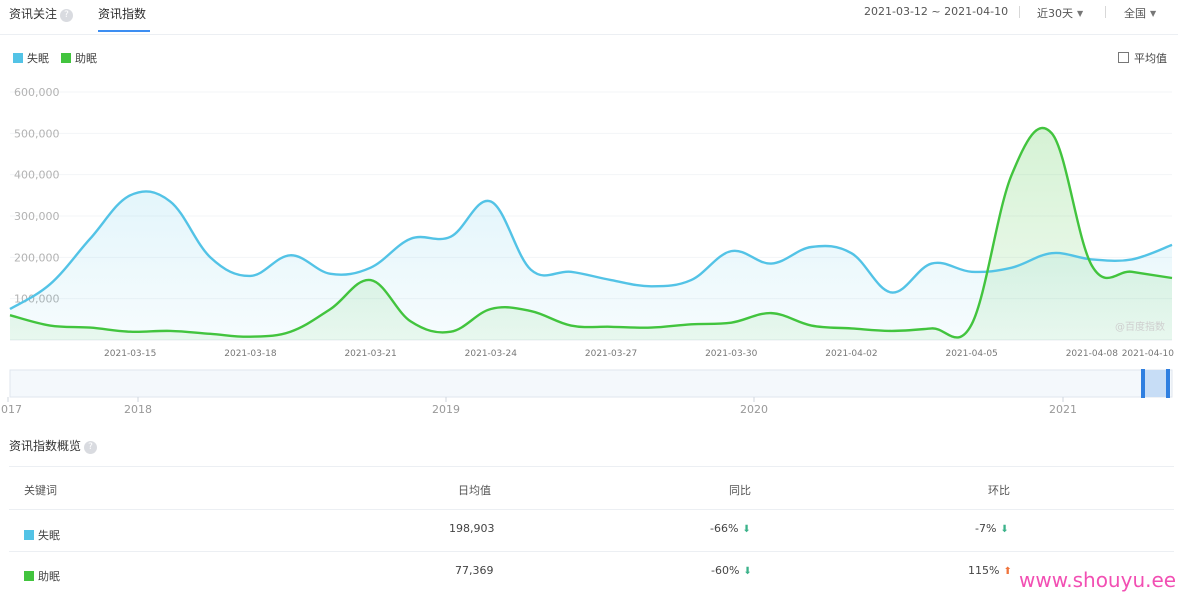  Describe the element at coordinates (986, 528) in the screenshot. I see `mom-value: -7%` at that location.